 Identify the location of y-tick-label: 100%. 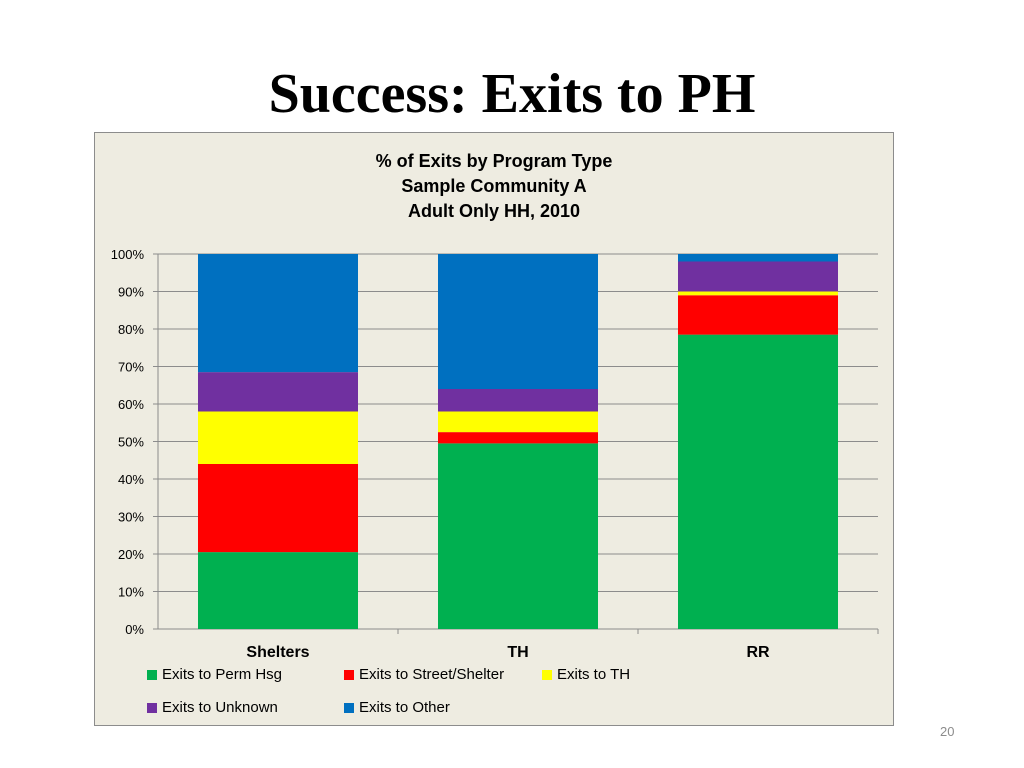
(128, 254).